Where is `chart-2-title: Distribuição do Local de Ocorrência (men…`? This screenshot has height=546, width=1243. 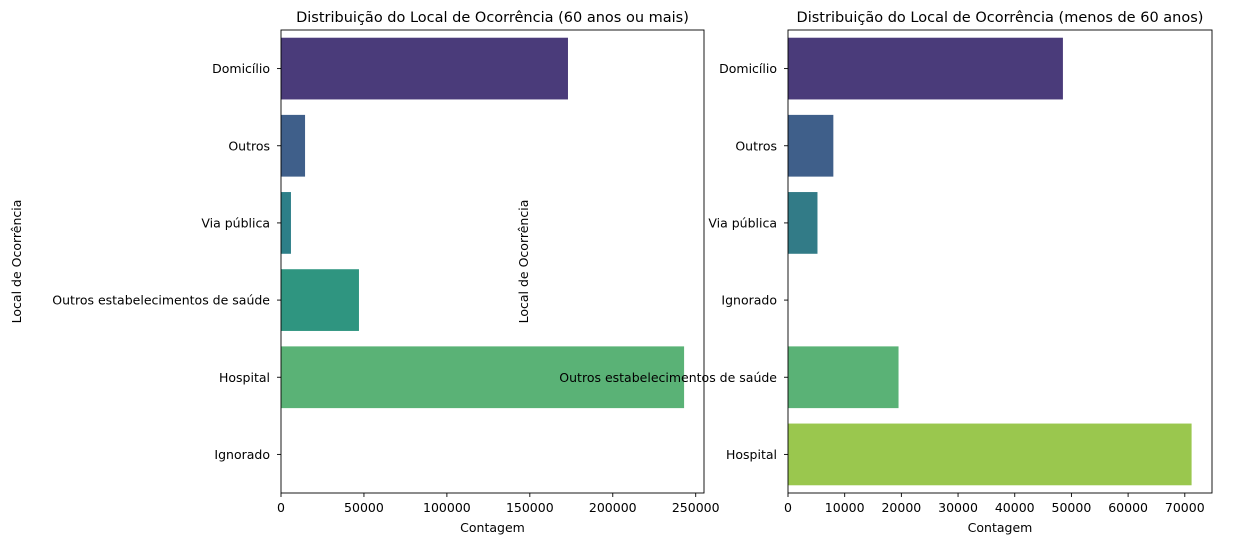 chart-2-title: Distribuição do Local de Ocorrência (men… is located at coordinates (1000, 18).